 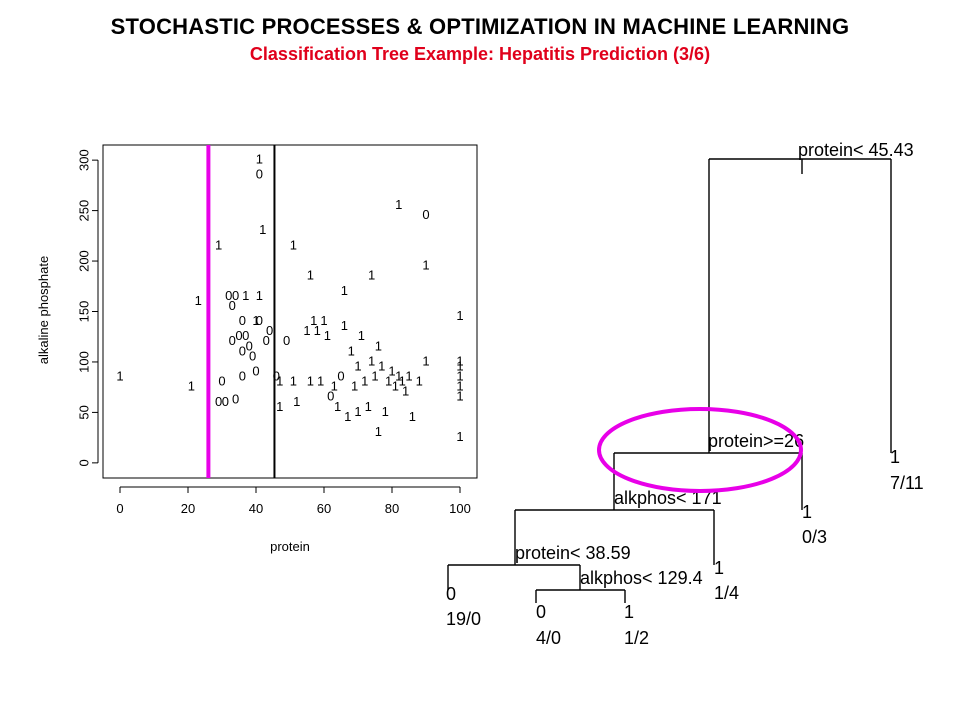 I want to click on tree-leaf-counts: 1/2, so click(x=636, y=638).